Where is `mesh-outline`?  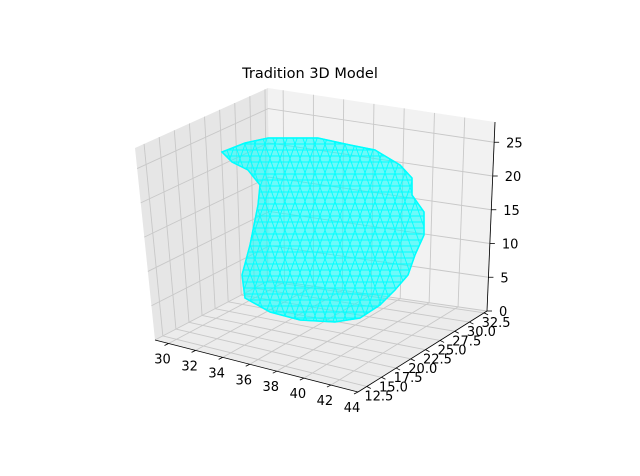 mesh-outline is located at coordinates (322, 230).